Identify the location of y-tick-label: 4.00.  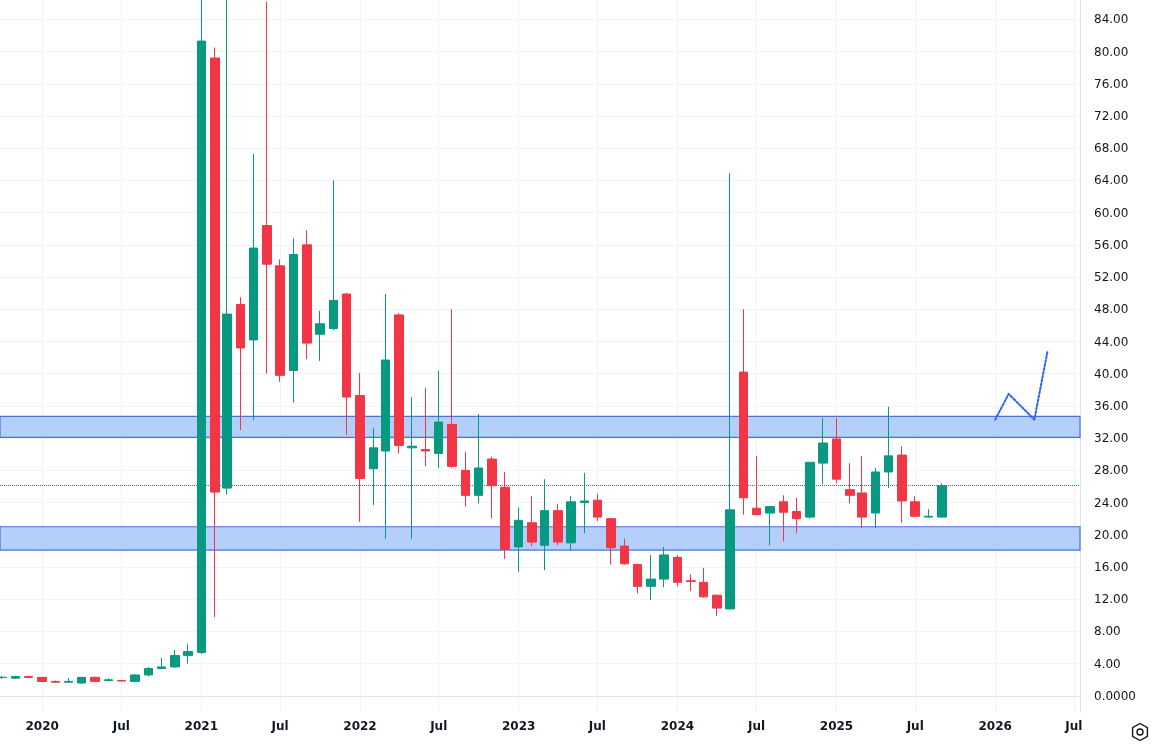
(1107, 663).